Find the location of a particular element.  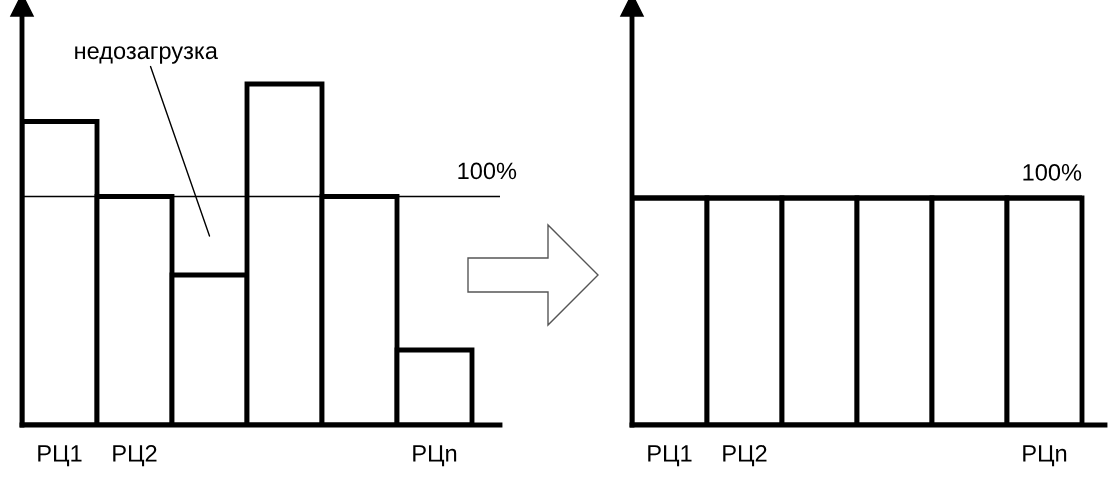

text: 100% is located at coordinates (1052, 172).